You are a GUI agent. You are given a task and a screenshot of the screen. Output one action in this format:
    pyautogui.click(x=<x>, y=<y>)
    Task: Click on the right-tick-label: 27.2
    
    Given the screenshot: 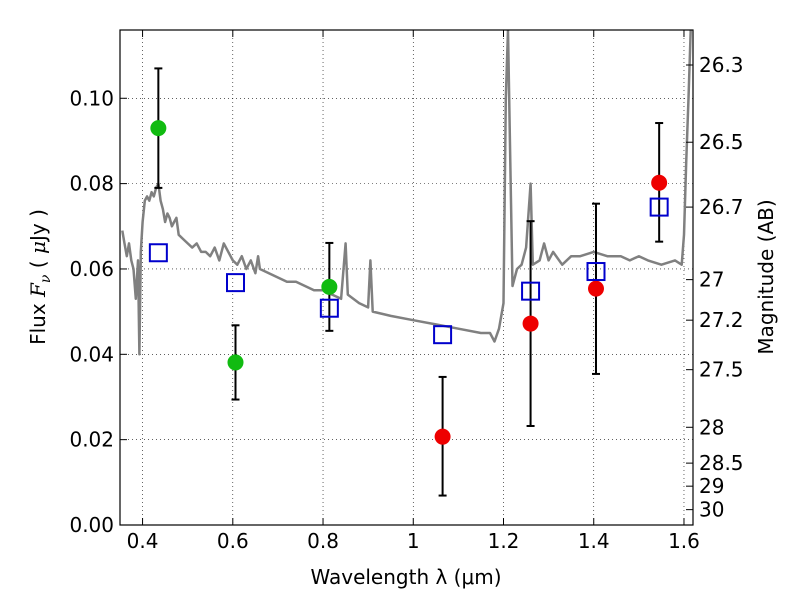 What is the action you would take?
    pyautogui.click(x=721, y=320)
    